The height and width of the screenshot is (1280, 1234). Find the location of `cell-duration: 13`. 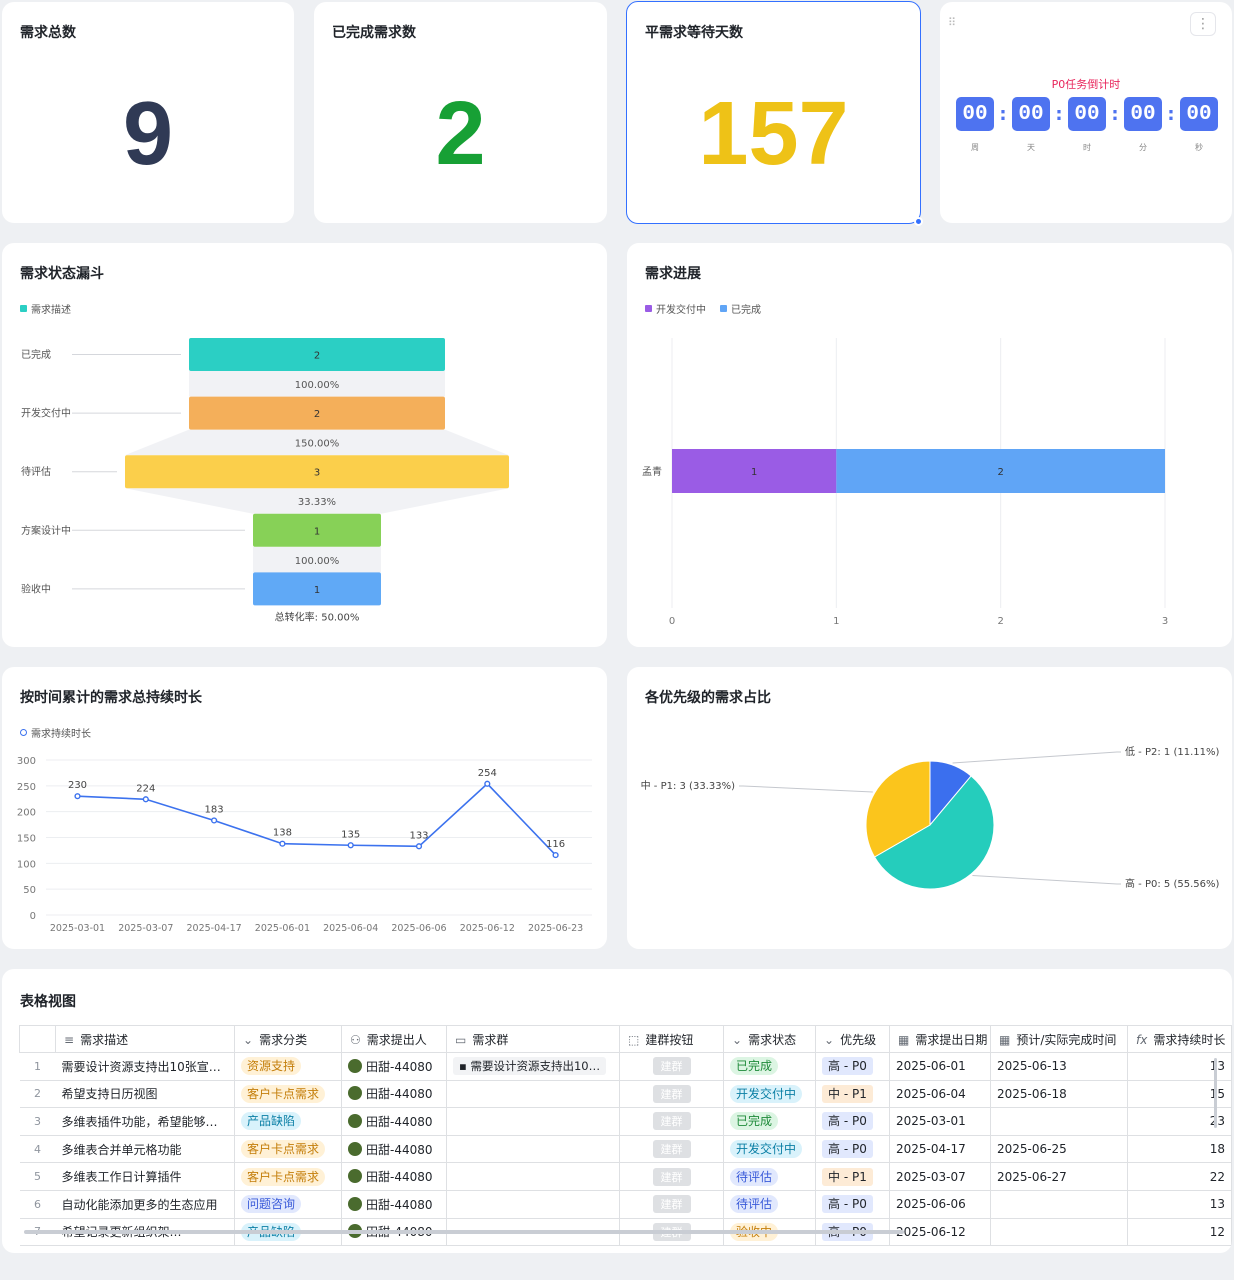

cell-duration: 13 is located at coordinates (1179, 1204).